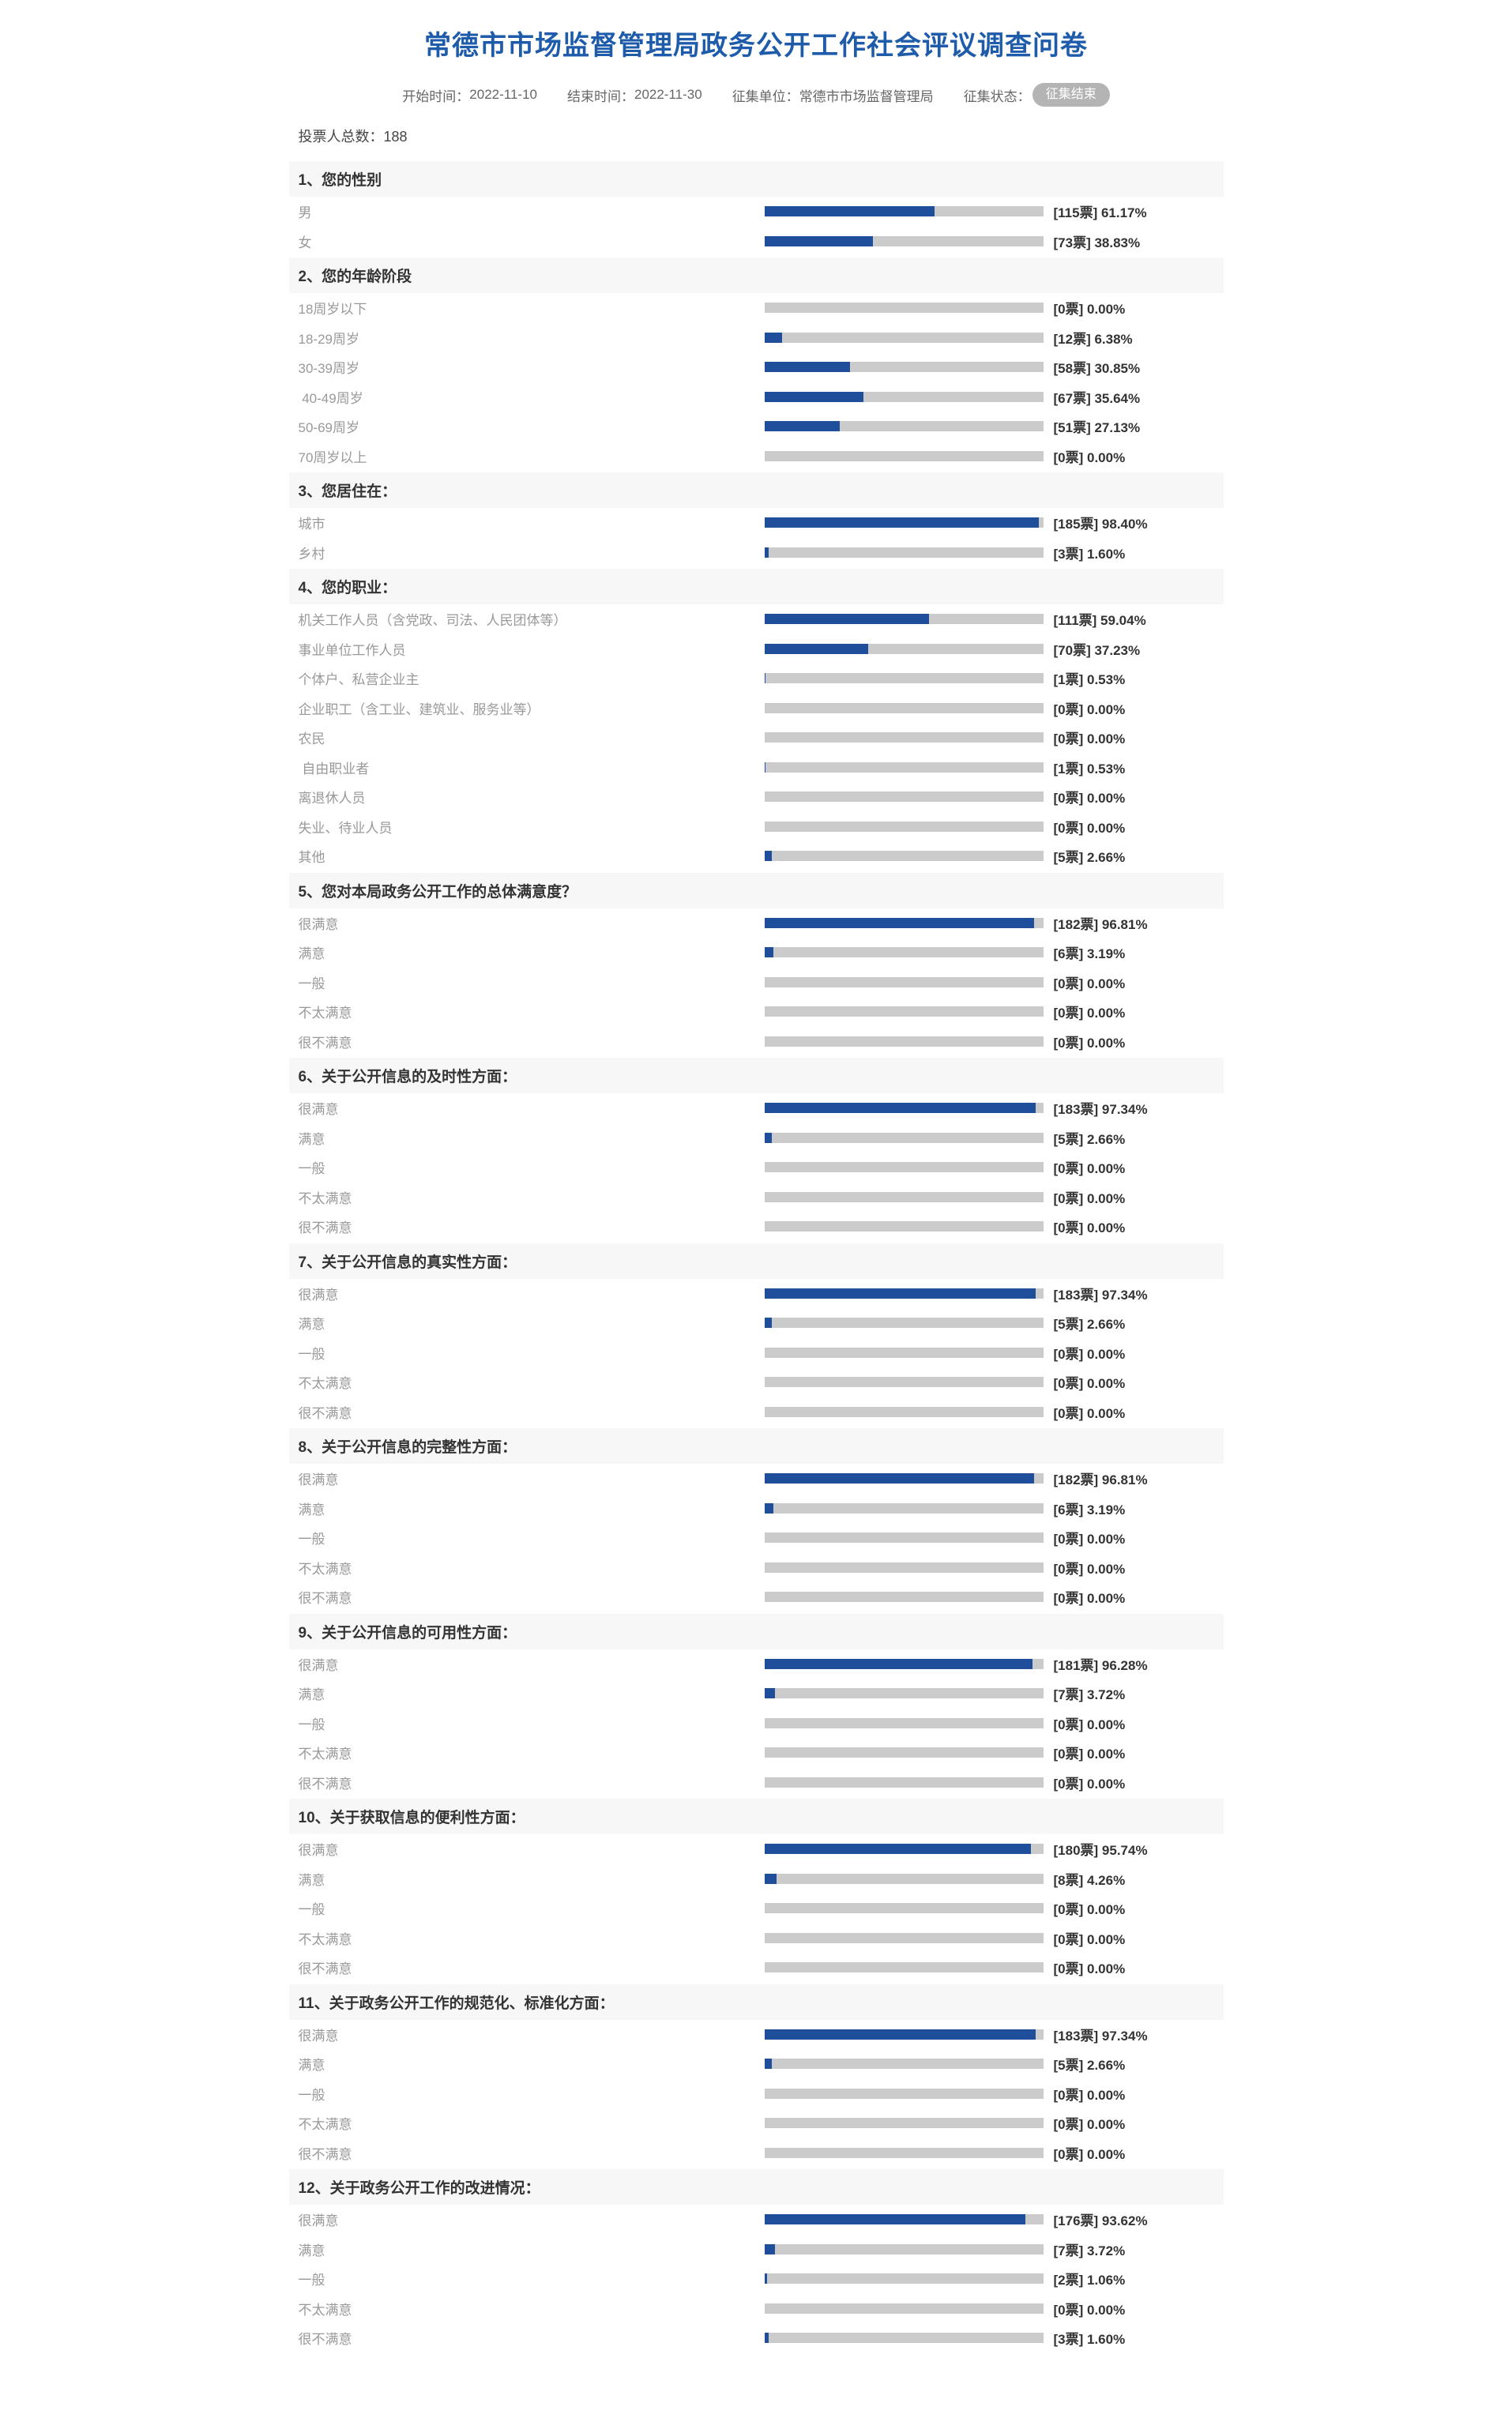  What do you see at coordinates (311, 739) in the screenshot?
I see `option-label: 农民` at bounding box center [311, 739].